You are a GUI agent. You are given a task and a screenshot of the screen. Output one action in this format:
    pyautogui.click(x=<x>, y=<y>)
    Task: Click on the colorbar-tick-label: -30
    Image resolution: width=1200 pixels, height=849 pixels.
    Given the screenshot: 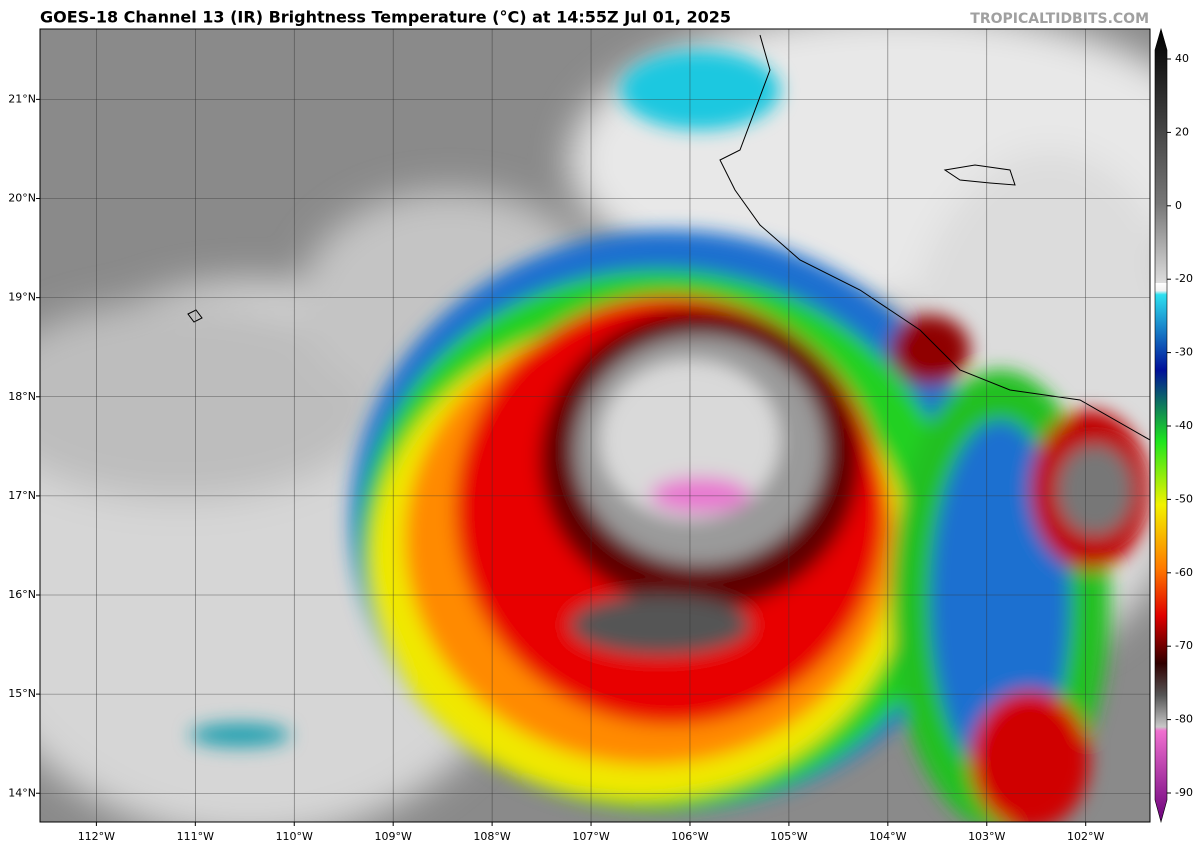 What is the action you would take?
    pyautogui.click(x=1184, y=352)
    